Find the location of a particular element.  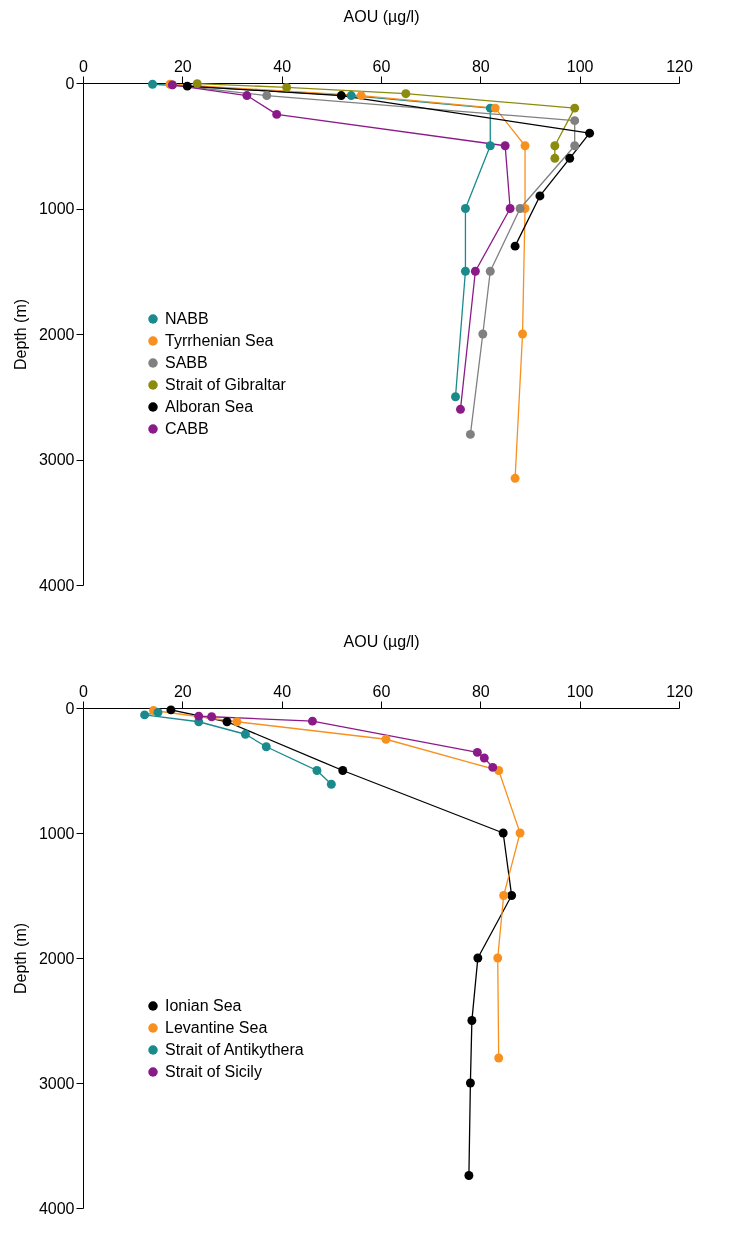

legend-label: CABB is located at coordinates (187, 428).